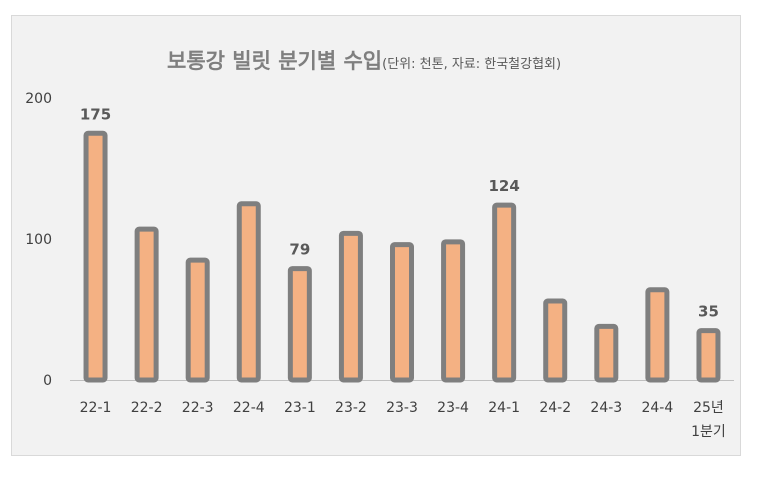  I want to click on category-label: 22-1, so click(96, 408).